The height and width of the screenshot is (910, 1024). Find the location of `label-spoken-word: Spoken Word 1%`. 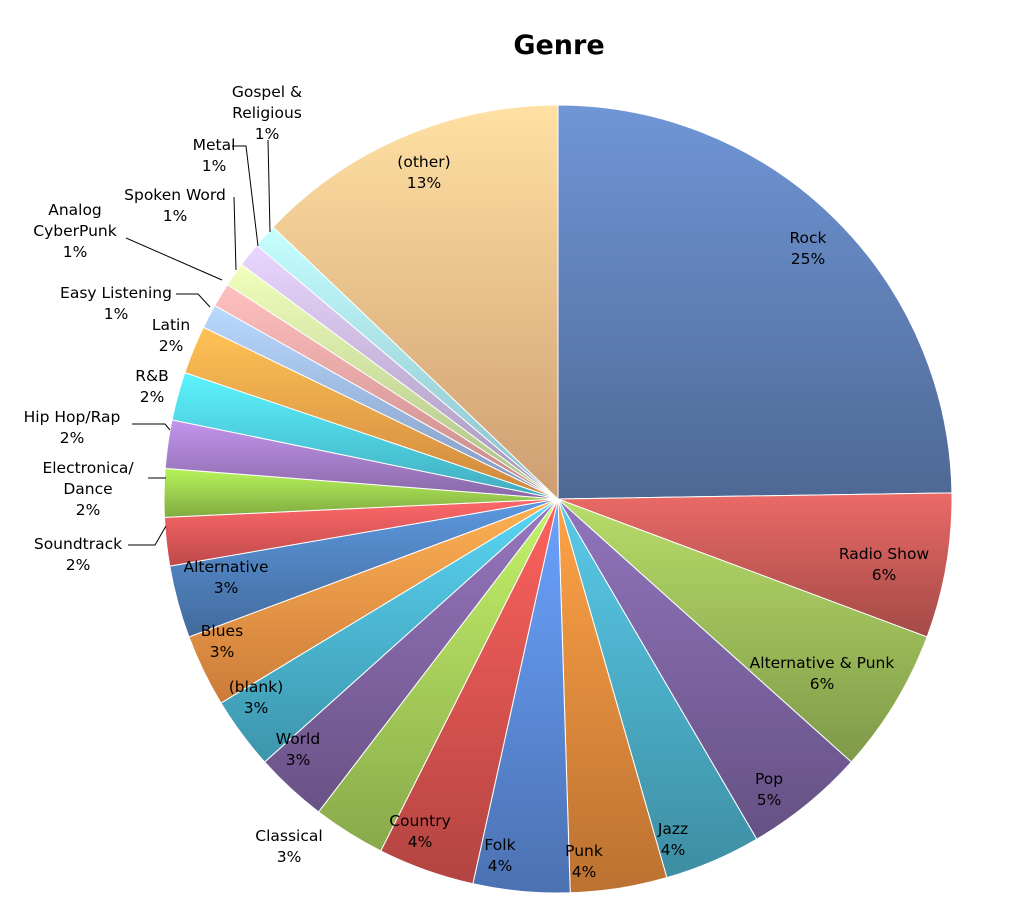

label-spoken-word: Spoken Word 1% is located at coordinates (175, 205).